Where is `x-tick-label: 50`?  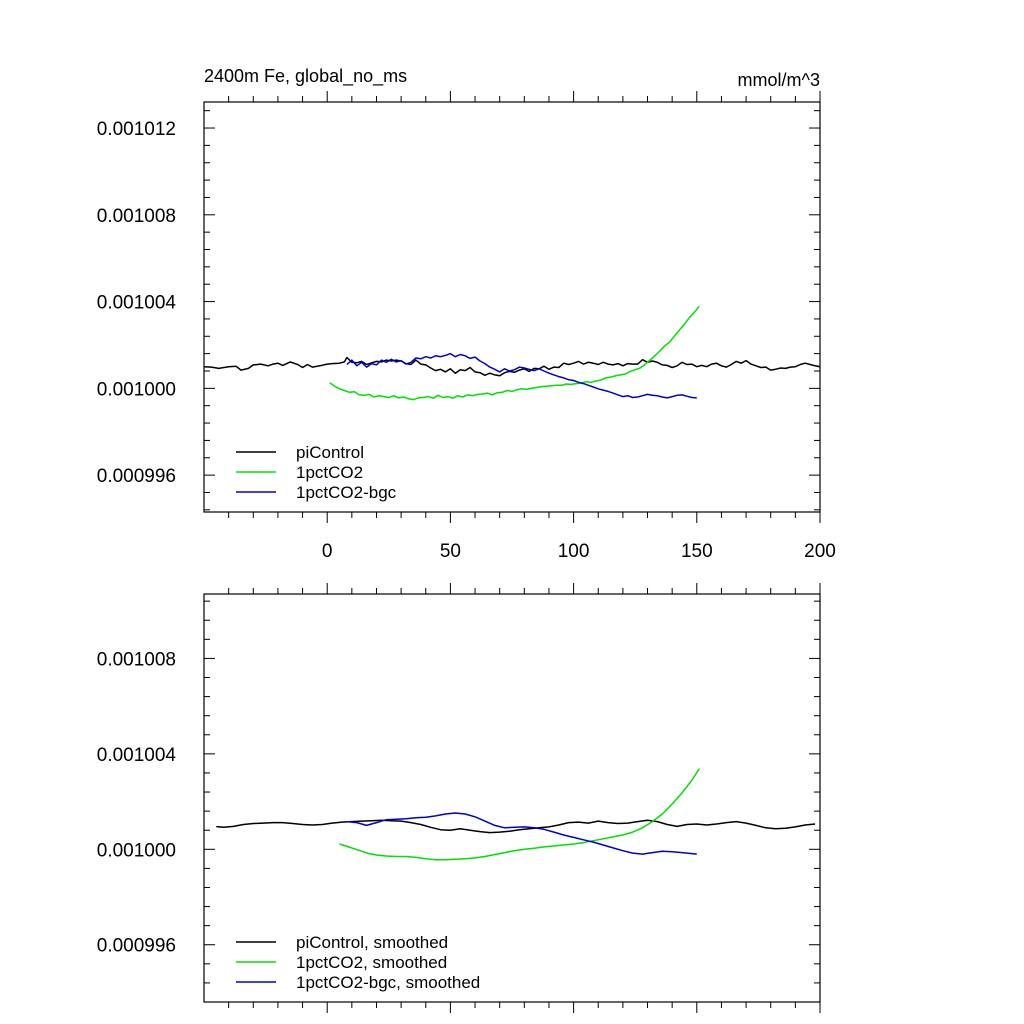 x-tick-label: 50 is located at coordinates (450, 551).